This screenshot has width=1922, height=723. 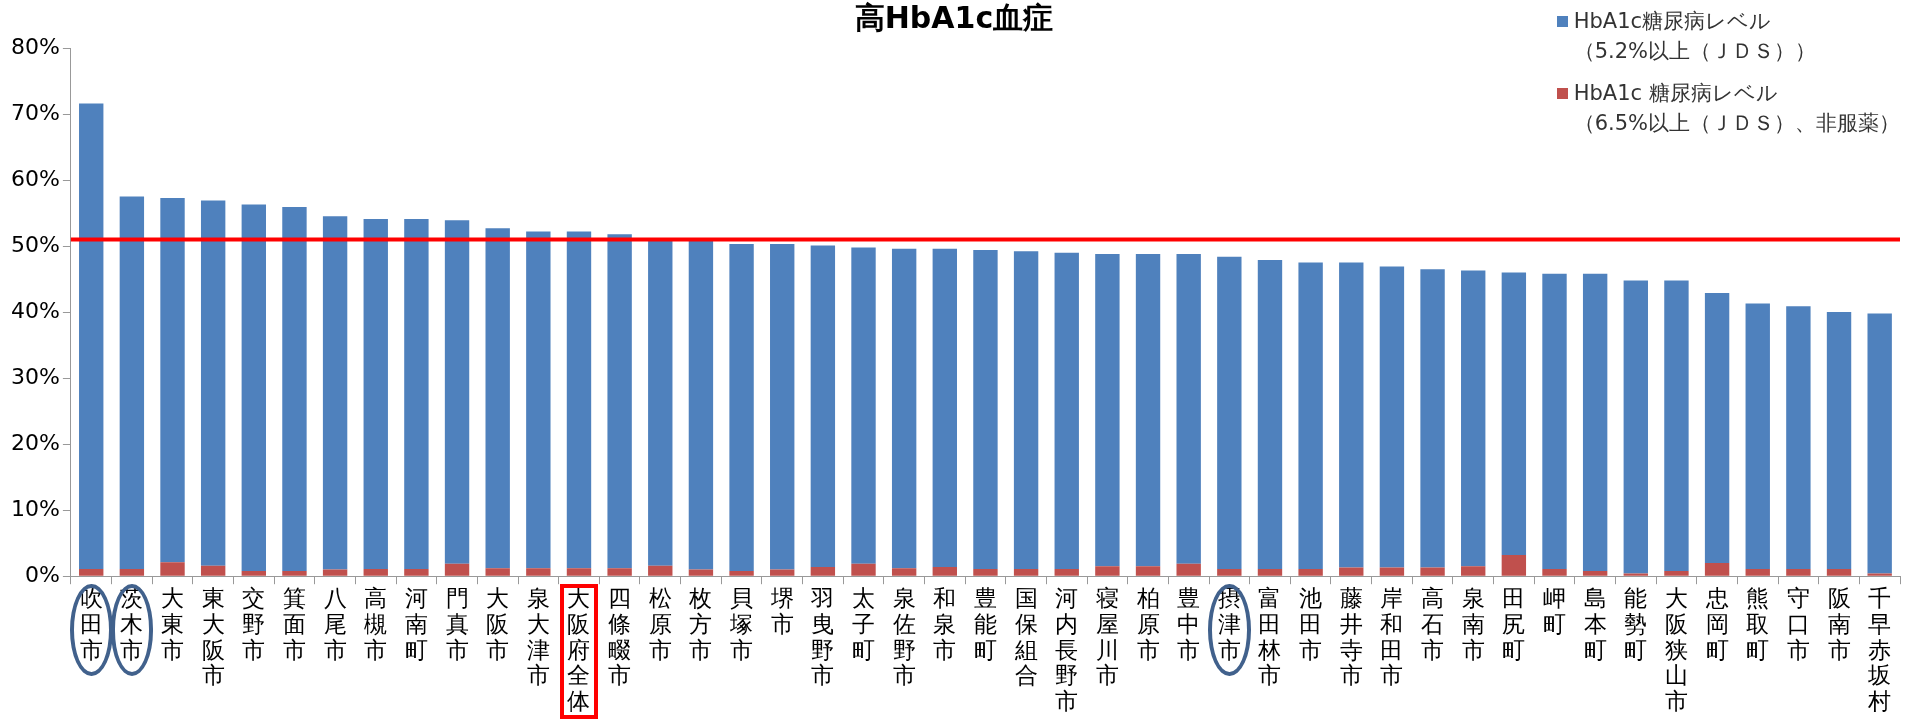 What do you see at coordinates (1351, 637) in the screenshot?
I see `x-tick-label: 藤井寺市` at bounding box center [1351, 637].